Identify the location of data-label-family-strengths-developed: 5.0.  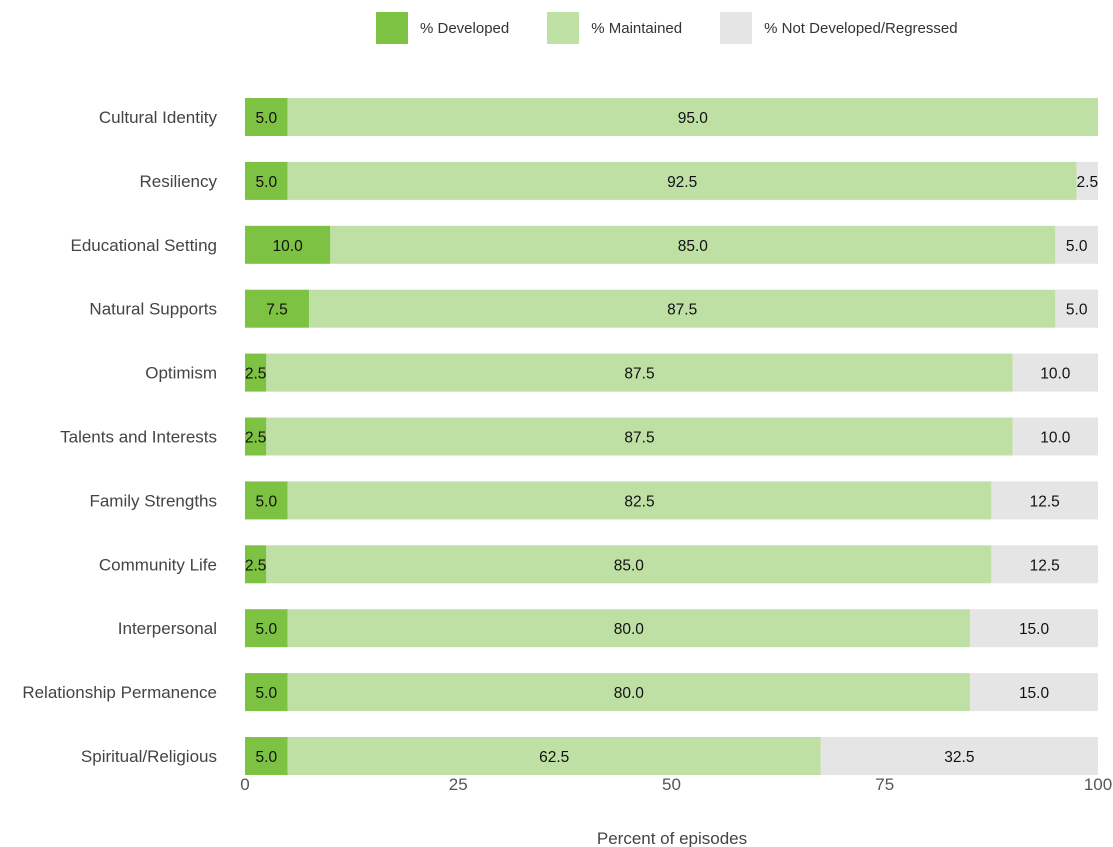
(267, 501).